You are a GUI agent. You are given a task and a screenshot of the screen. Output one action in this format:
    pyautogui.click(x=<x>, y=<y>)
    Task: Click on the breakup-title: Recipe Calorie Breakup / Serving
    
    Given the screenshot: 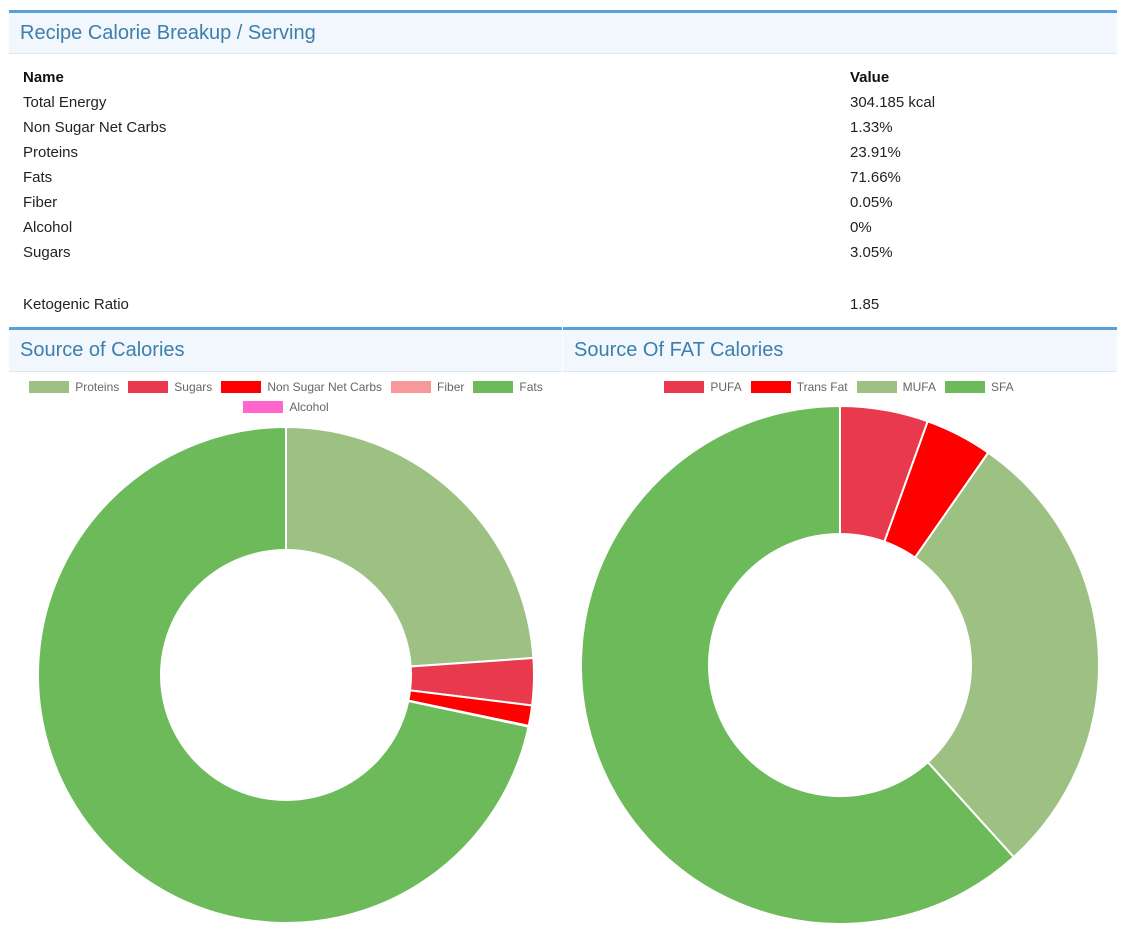 What is the action you would take?
    pyautogui.click(x=168, y=33)
    